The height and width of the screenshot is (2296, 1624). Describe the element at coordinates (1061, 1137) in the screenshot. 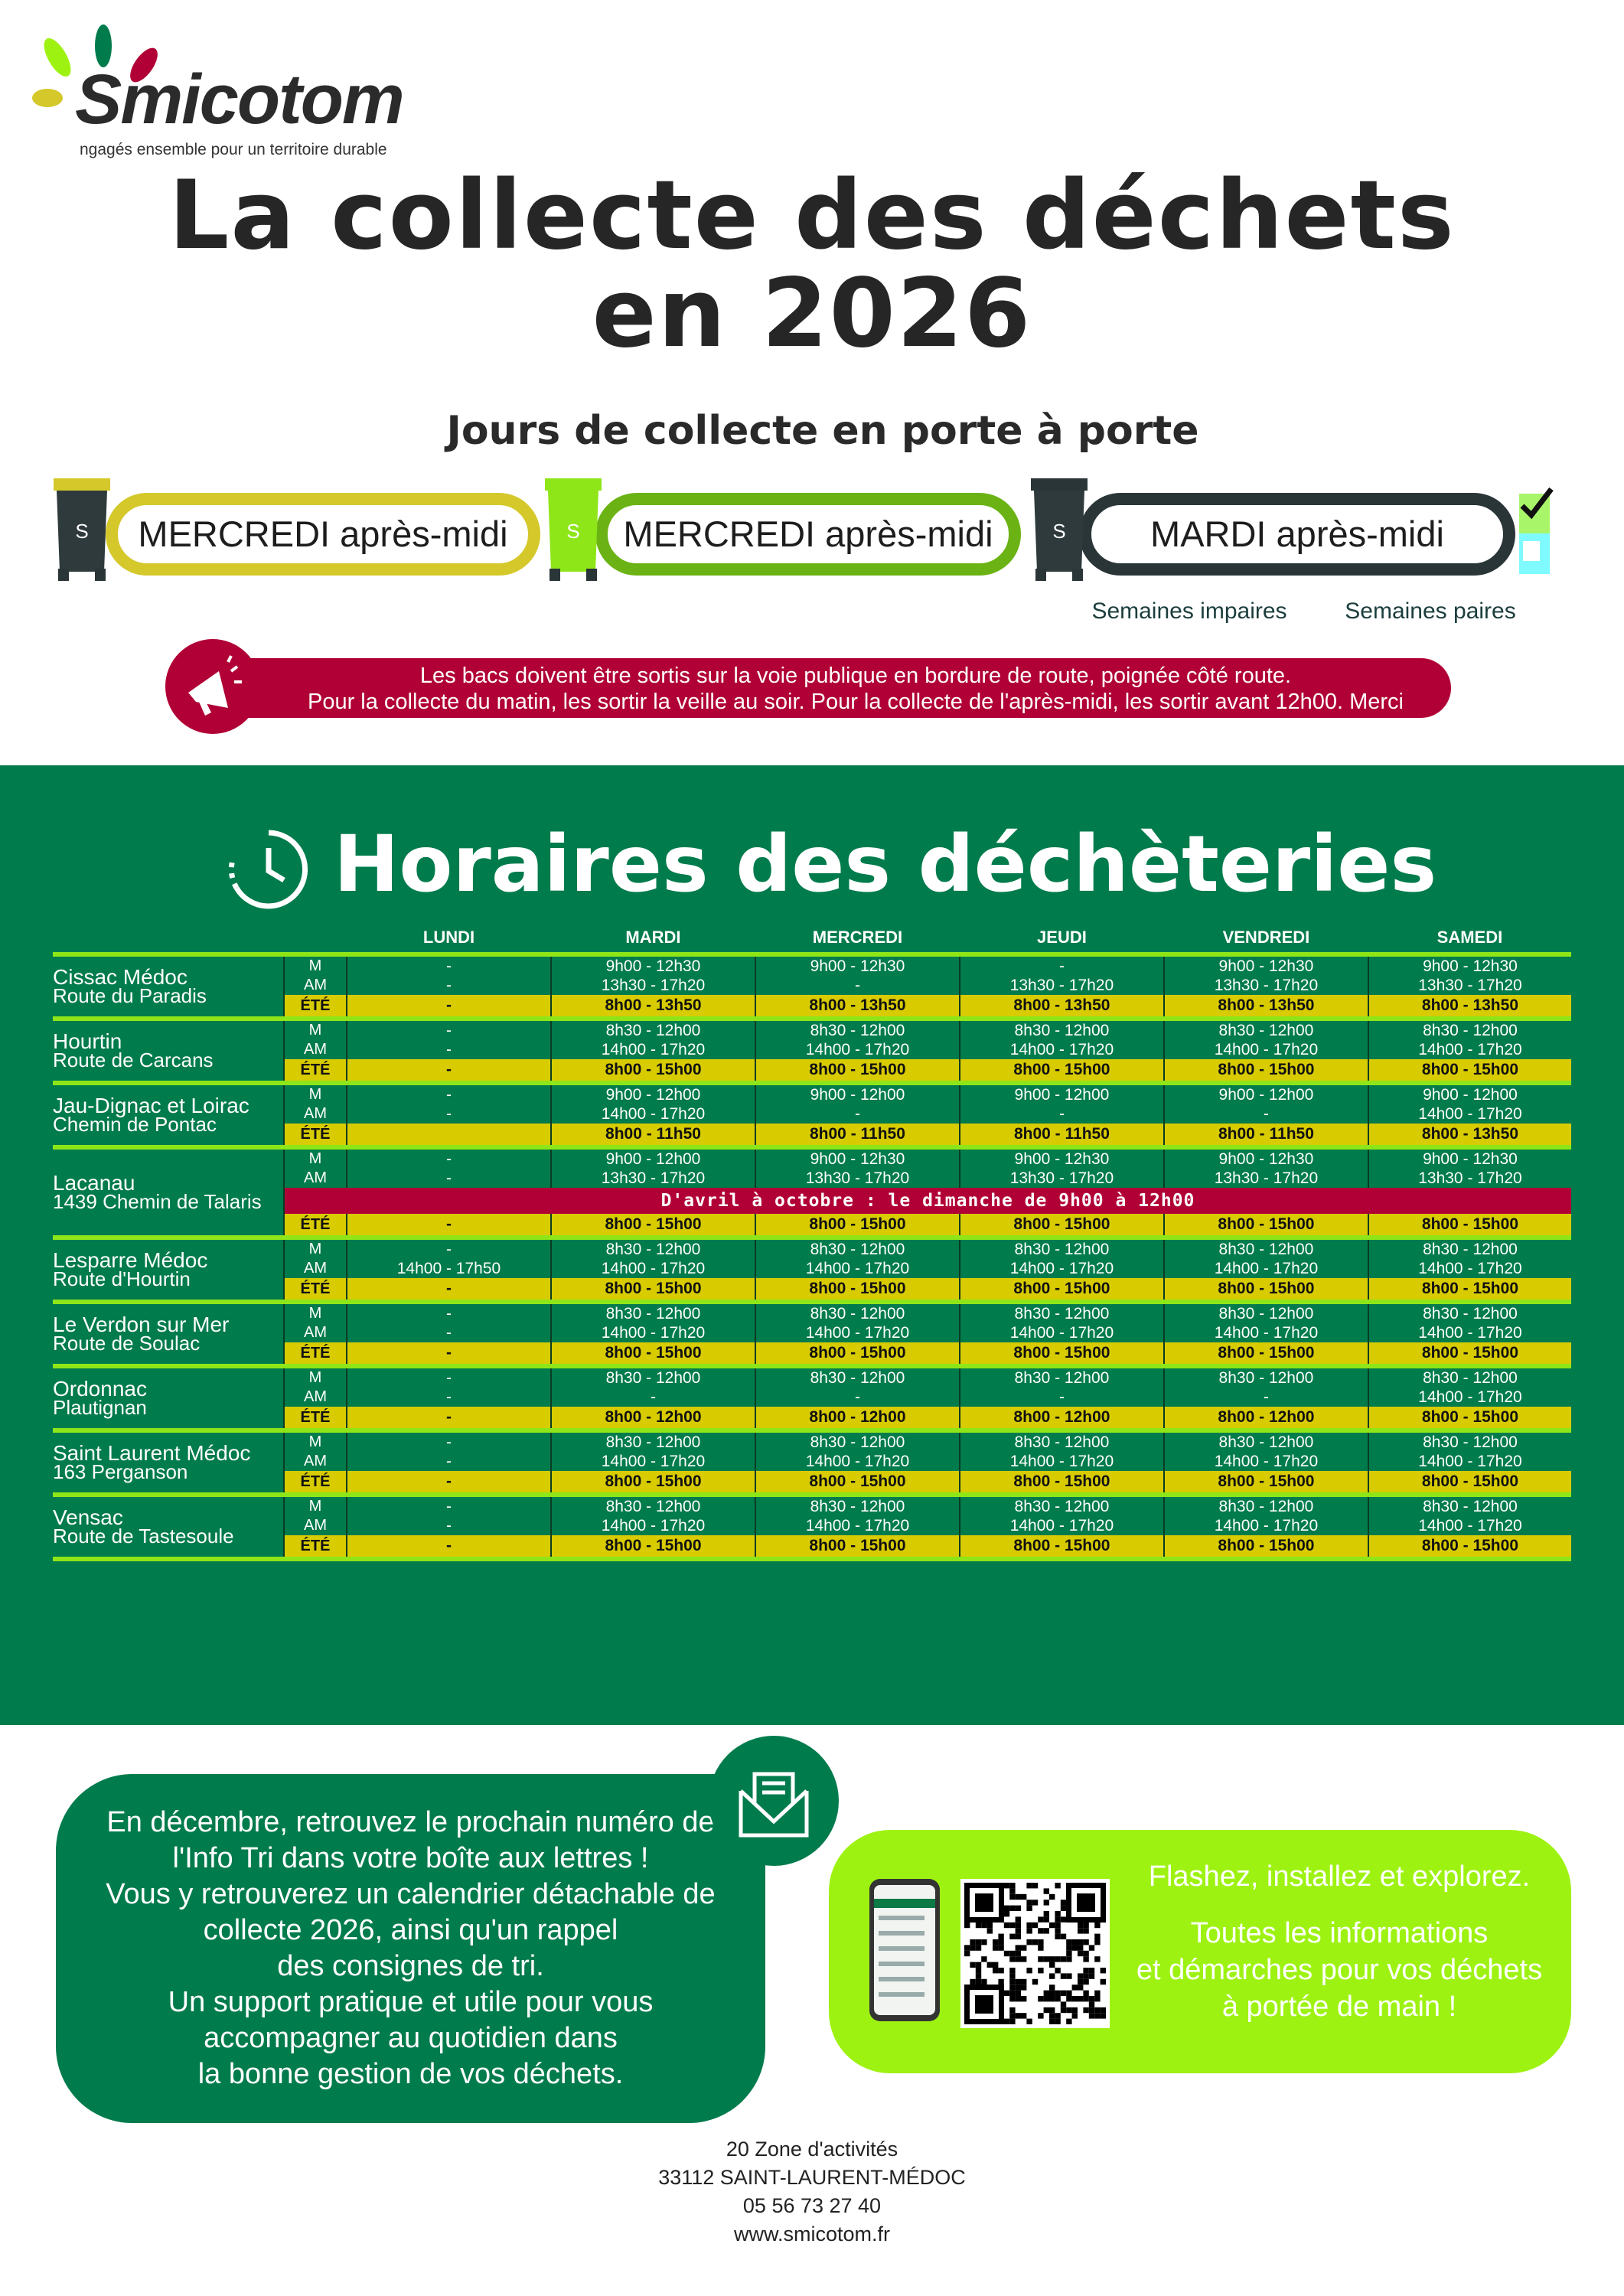

I see `hours-cell: 8h00 - 11h50` at that location.